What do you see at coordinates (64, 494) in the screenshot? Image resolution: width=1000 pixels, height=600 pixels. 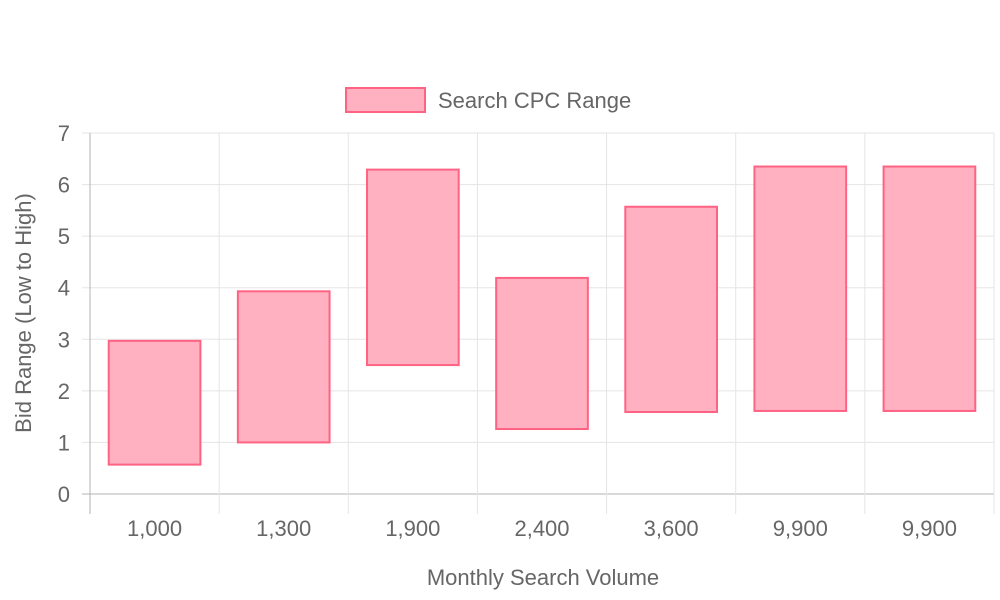 I see `y-tick-label: 0` at bounding box center [64, 494].